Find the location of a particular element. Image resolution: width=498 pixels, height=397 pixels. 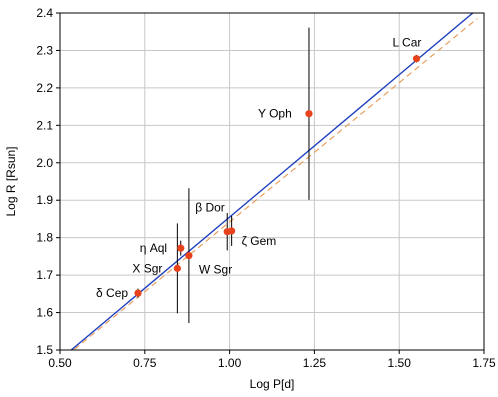

y-tick-label: 1.7 is located at coordinates (44, 275).